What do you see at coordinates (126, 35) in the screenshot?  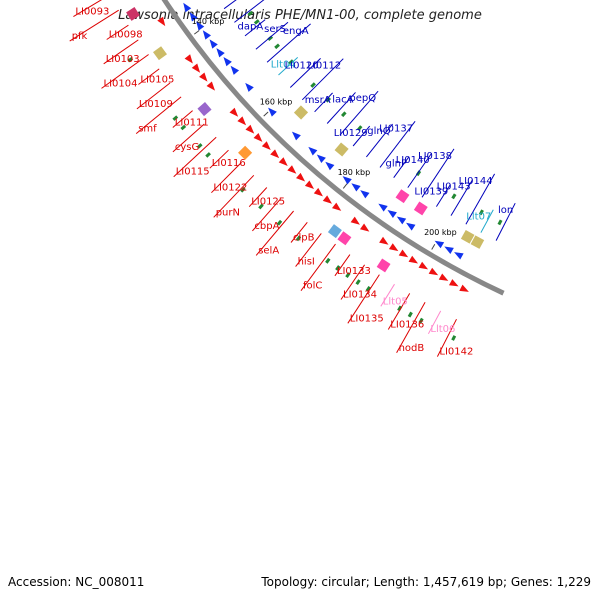 I see `forward-gene-label: LI0098` at bounding box center [126, 35].